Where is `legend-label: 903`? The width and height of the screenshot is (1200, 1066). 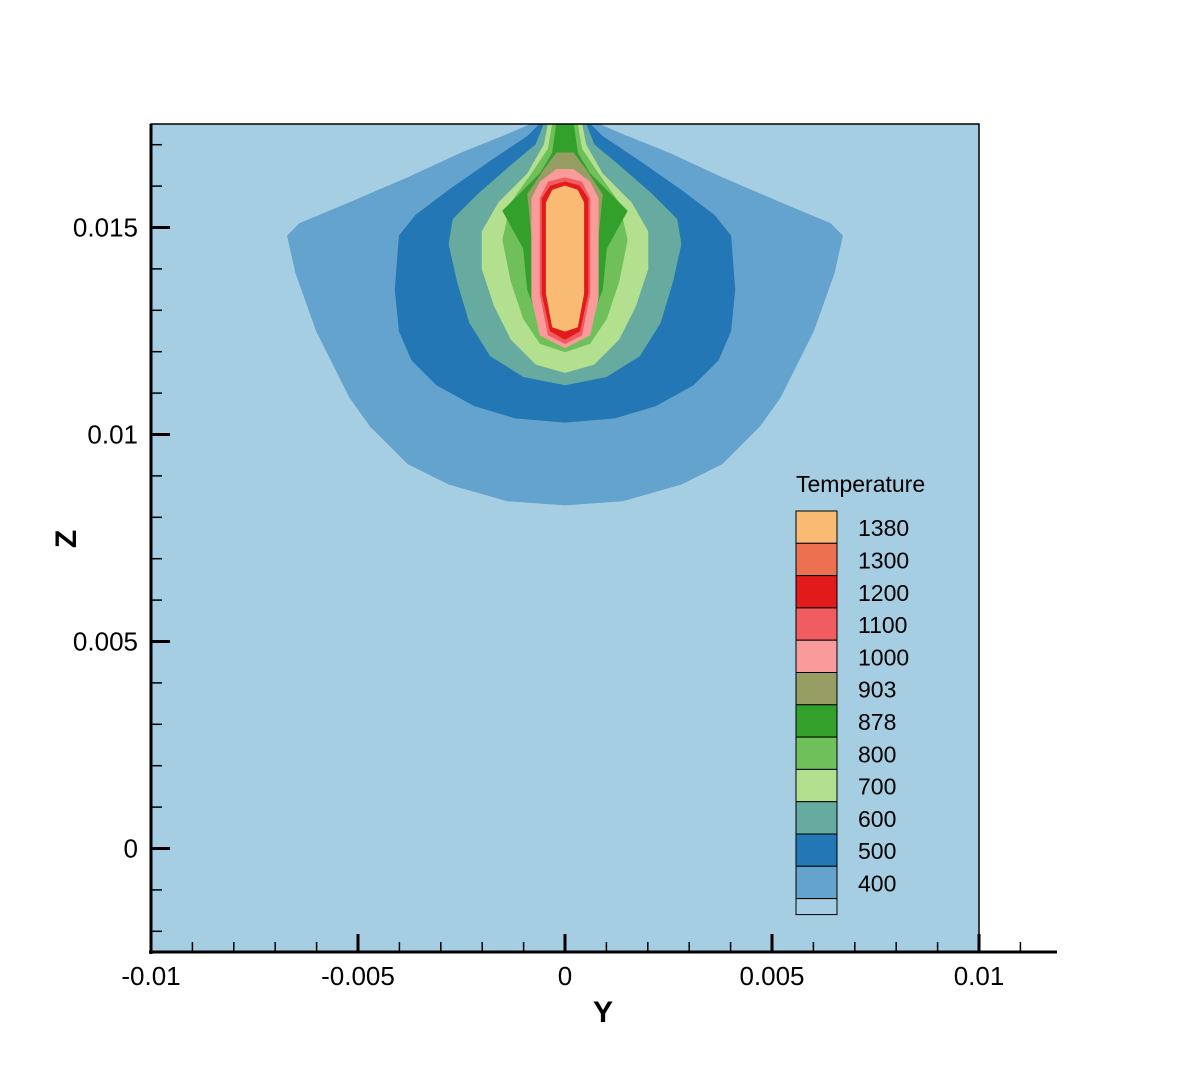
legend-label: 903 is located at coordinates (877, 690).